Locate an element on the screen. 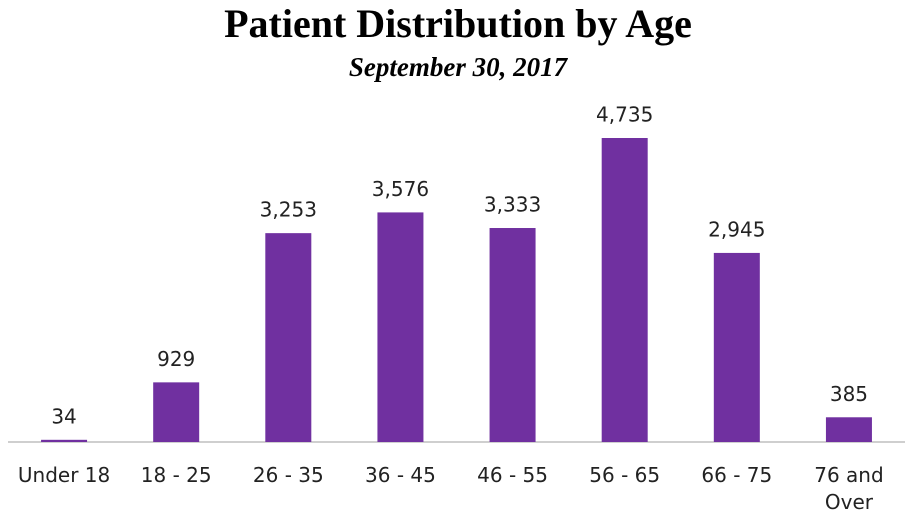 Image resolution: width=909 pixels, height=525 pixels. value-label: 385 is located at coordinates (849, 394).